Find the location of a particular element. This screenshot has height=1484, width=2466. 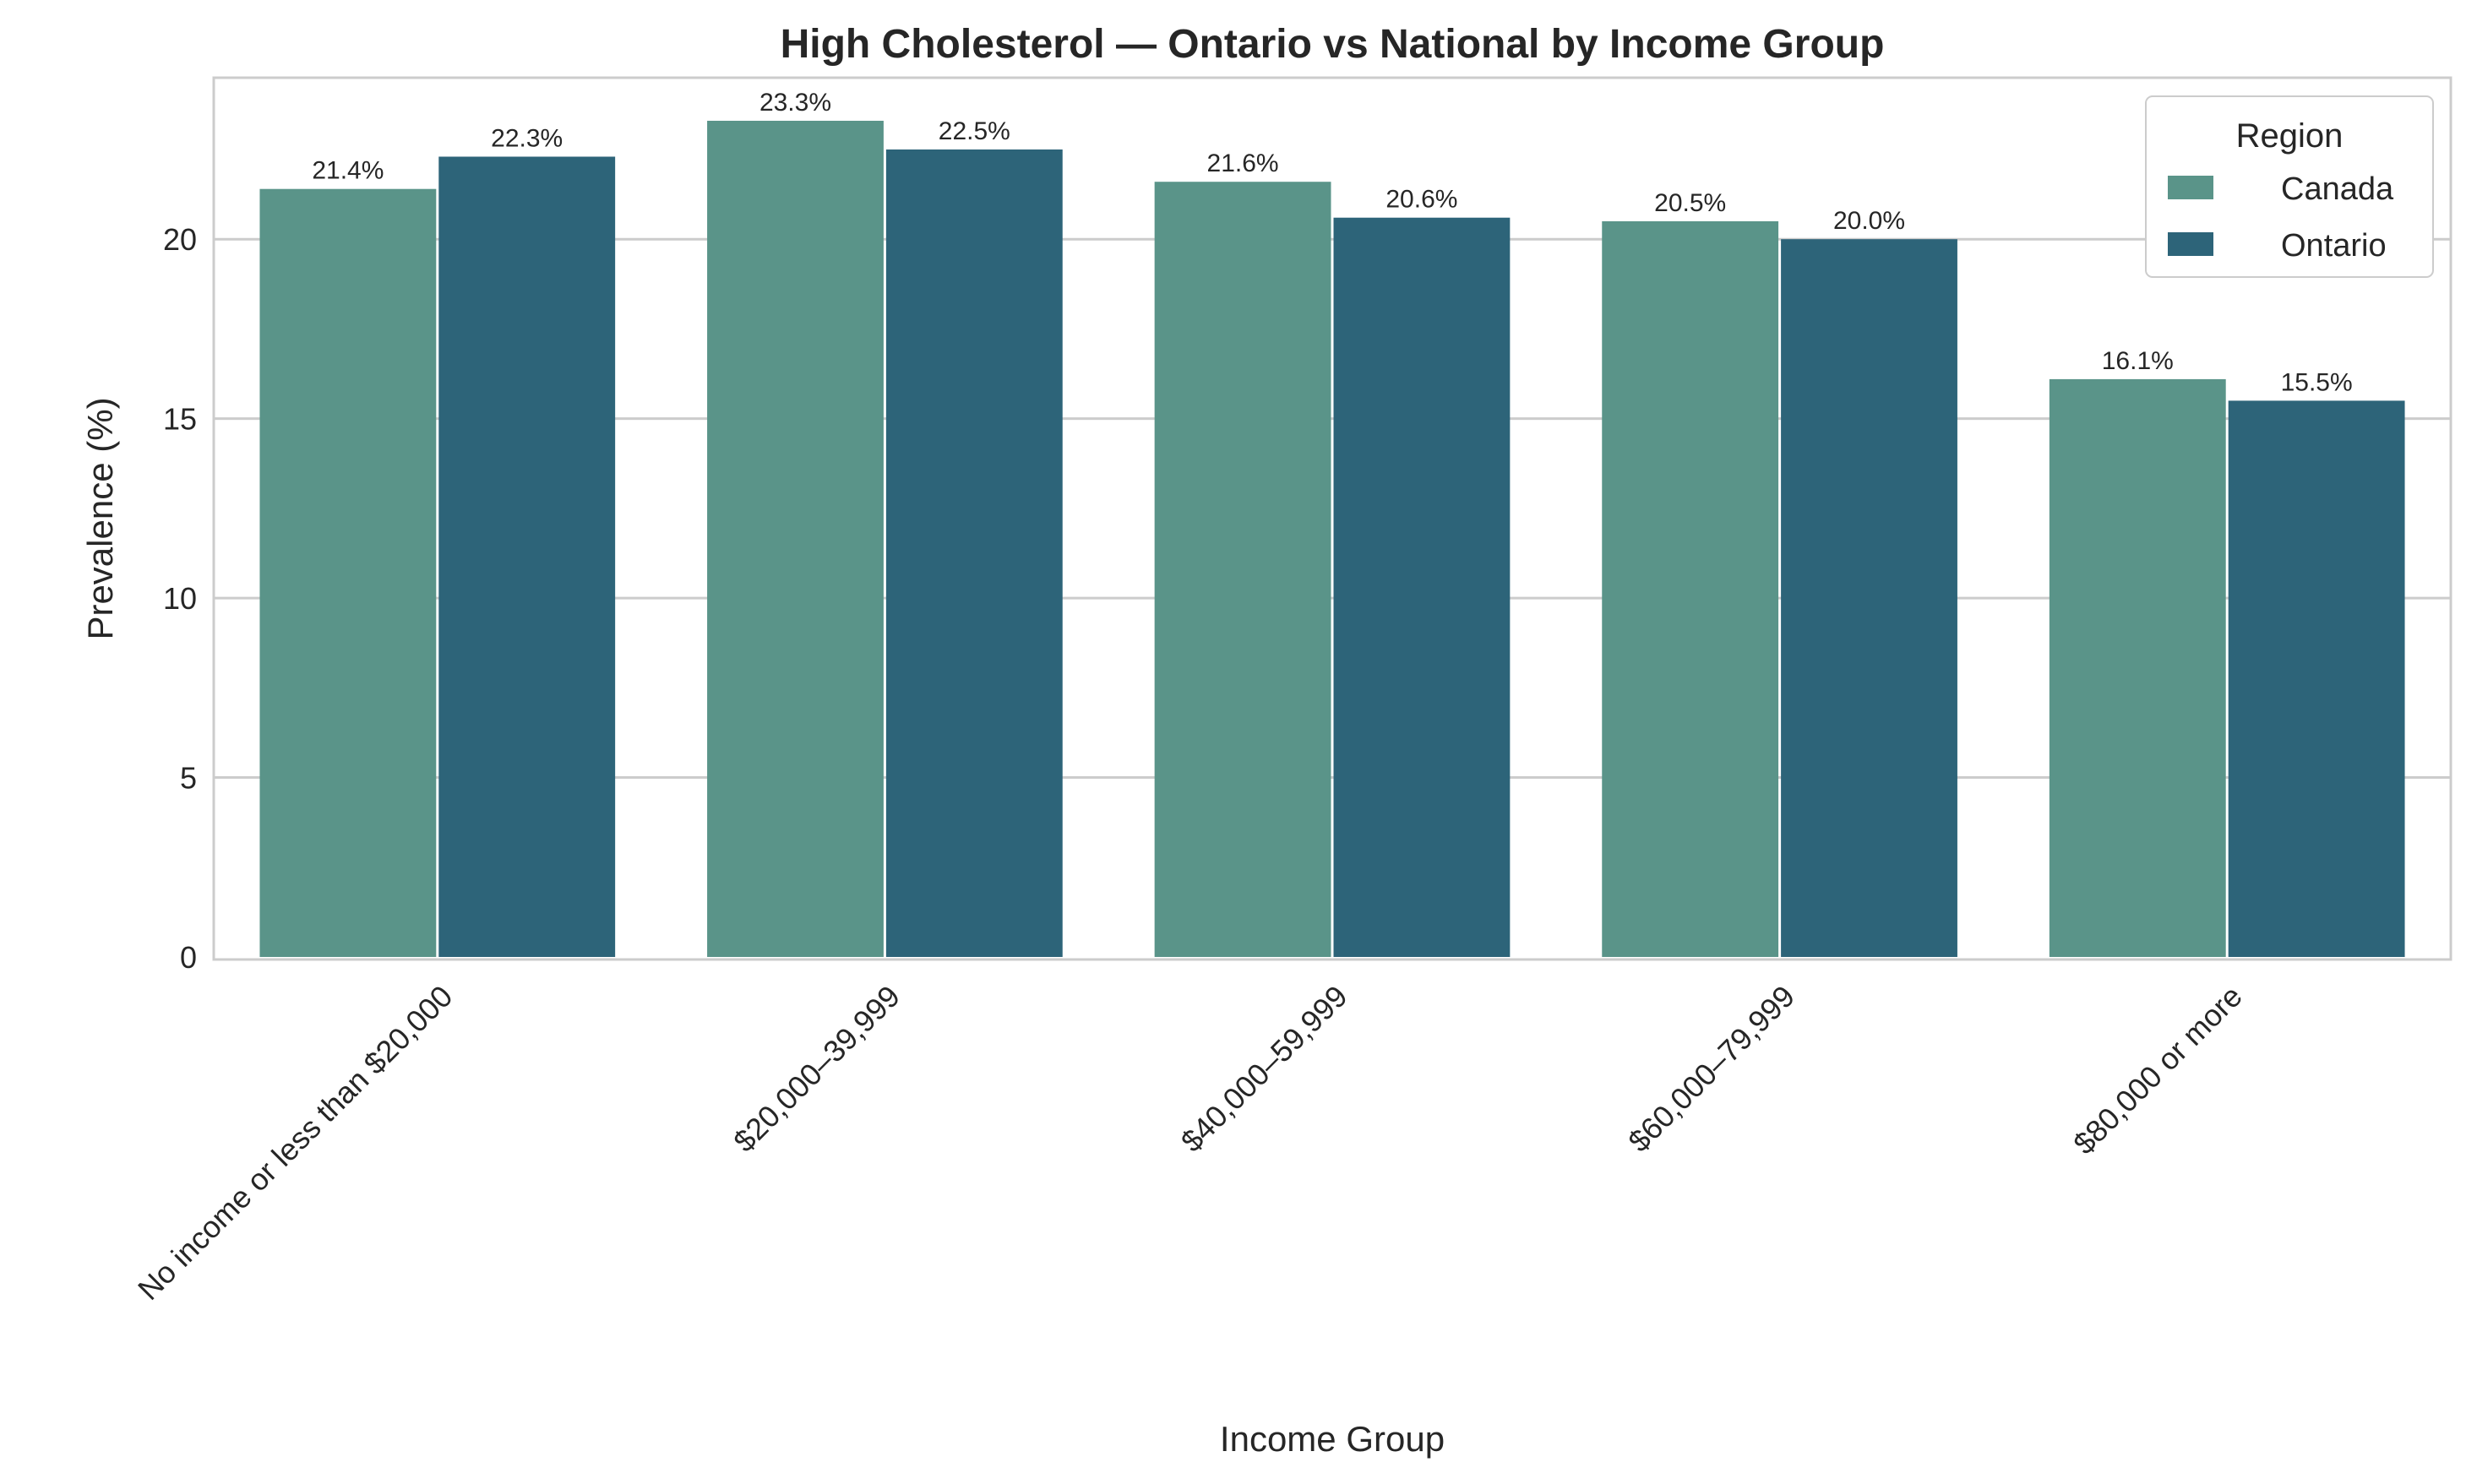

legend-frame is located at coordinates (2289, 186).